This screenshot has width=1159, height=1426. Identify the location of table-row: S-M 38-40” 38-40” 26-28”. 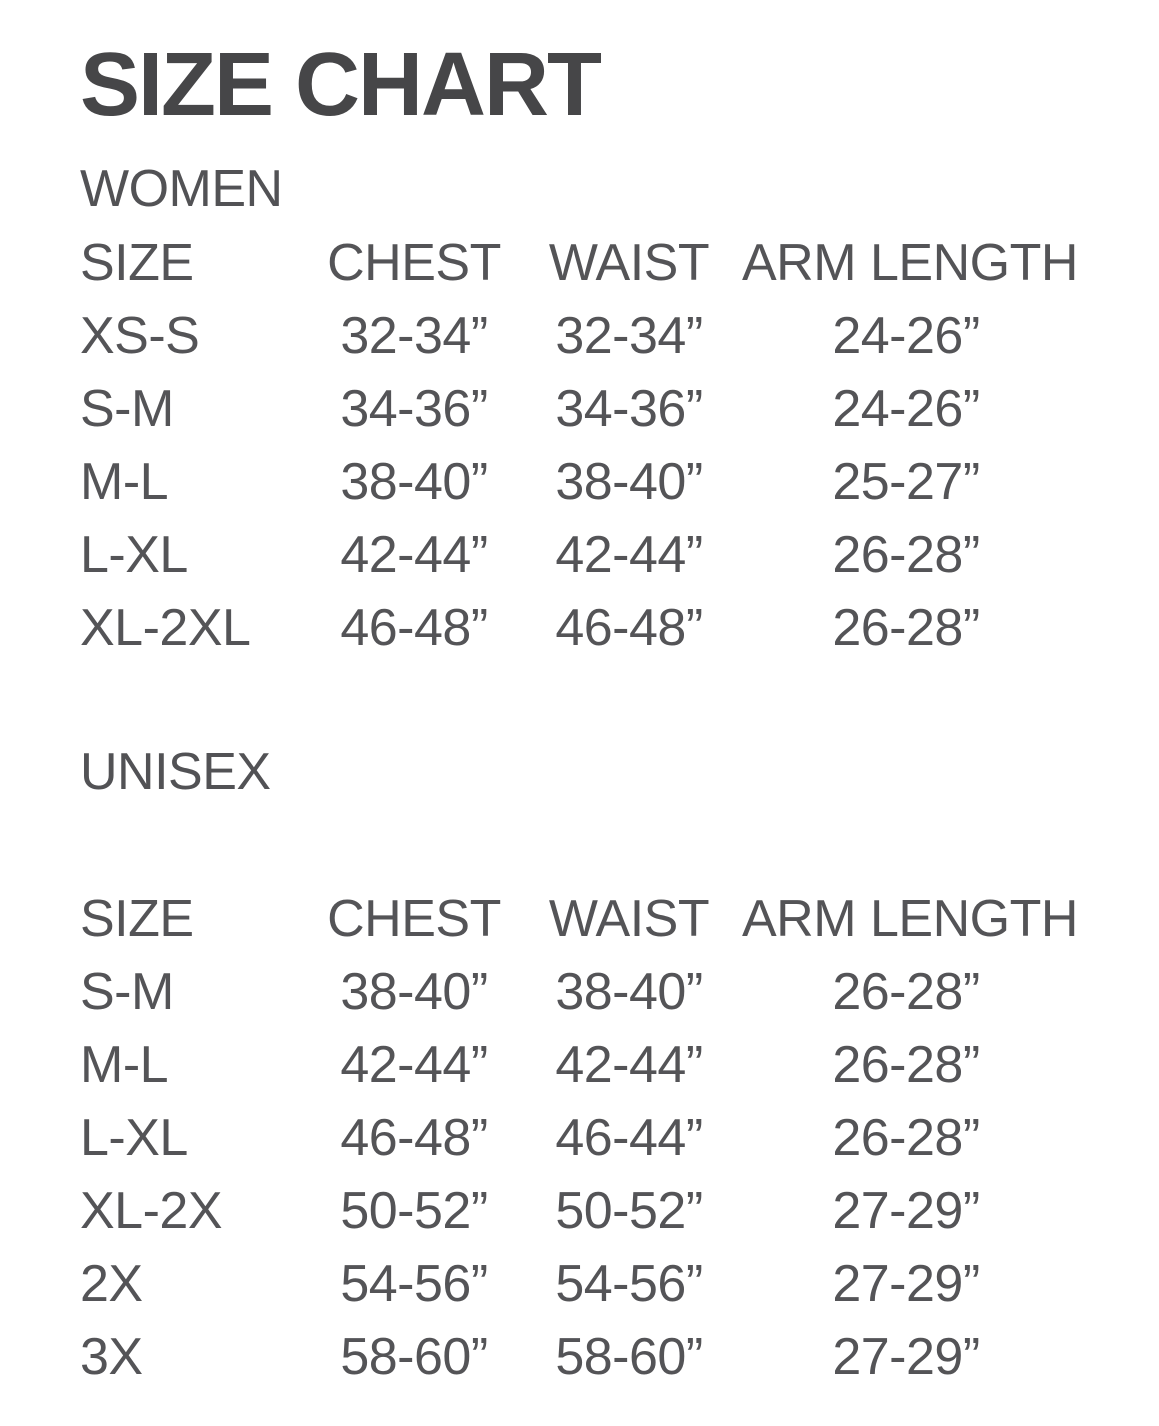
(575, 991).